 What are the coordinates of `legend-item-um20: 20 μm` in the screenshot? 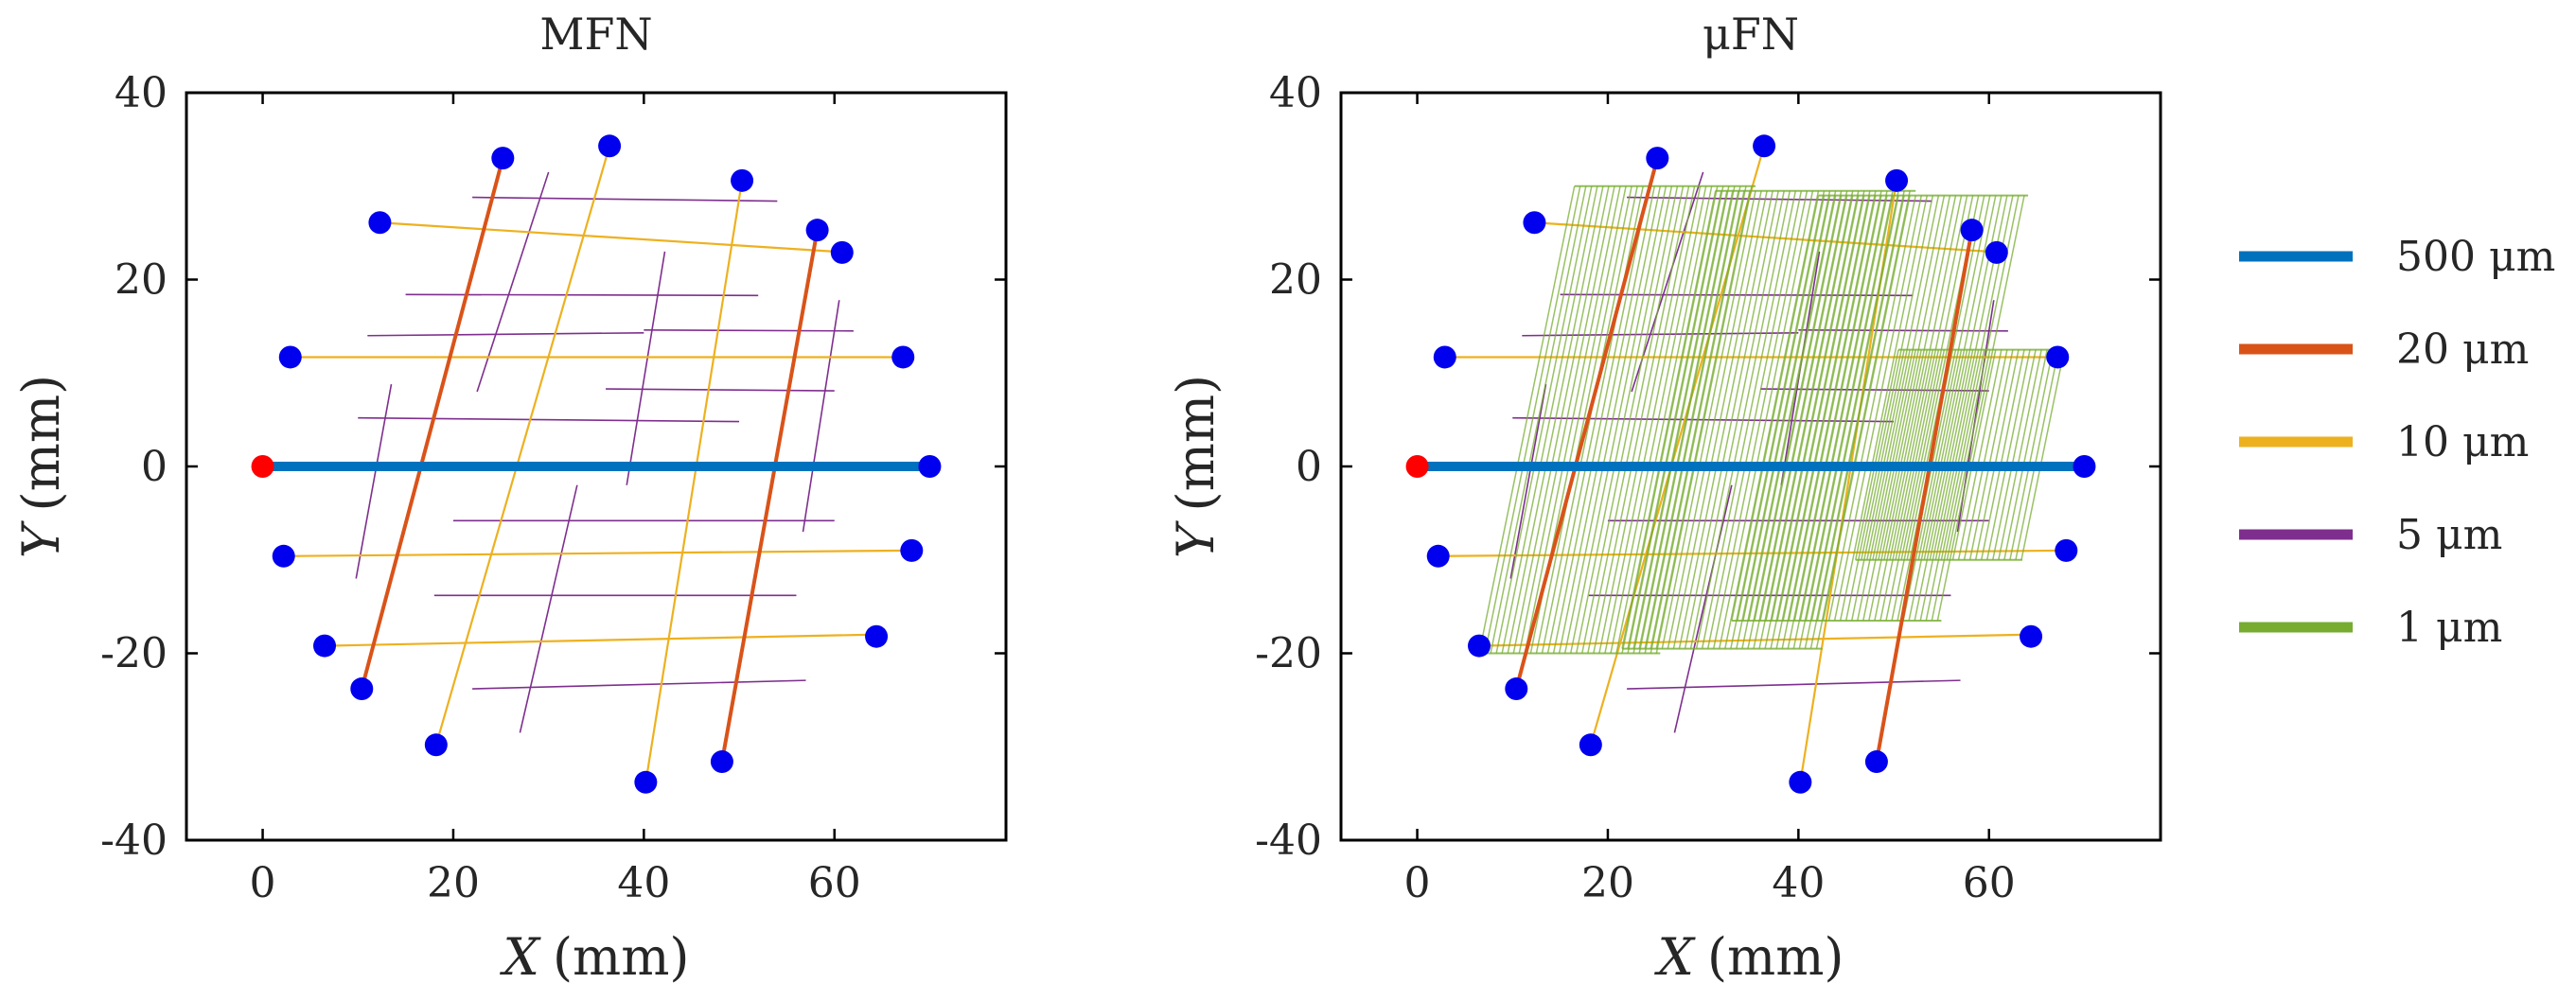 It's located at (2384, 349).